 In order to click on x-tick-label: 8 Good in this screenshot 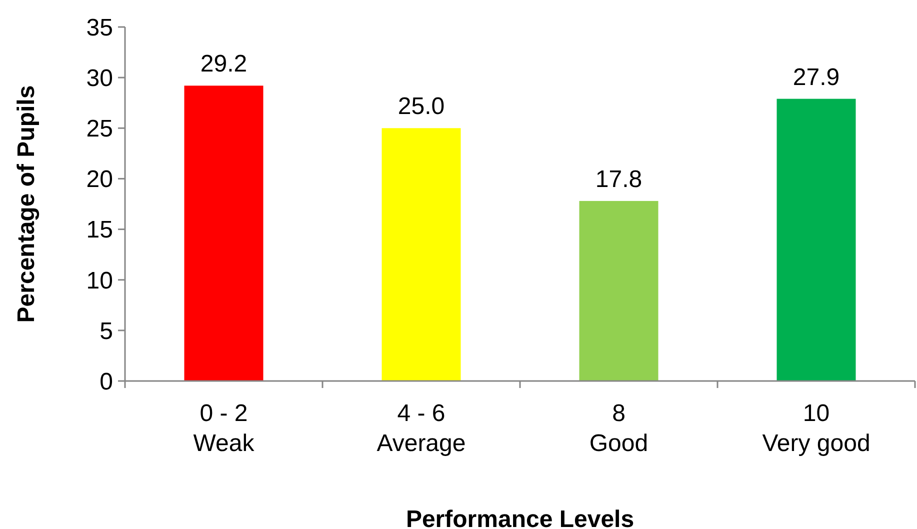, I will do `click(618, 428)`.